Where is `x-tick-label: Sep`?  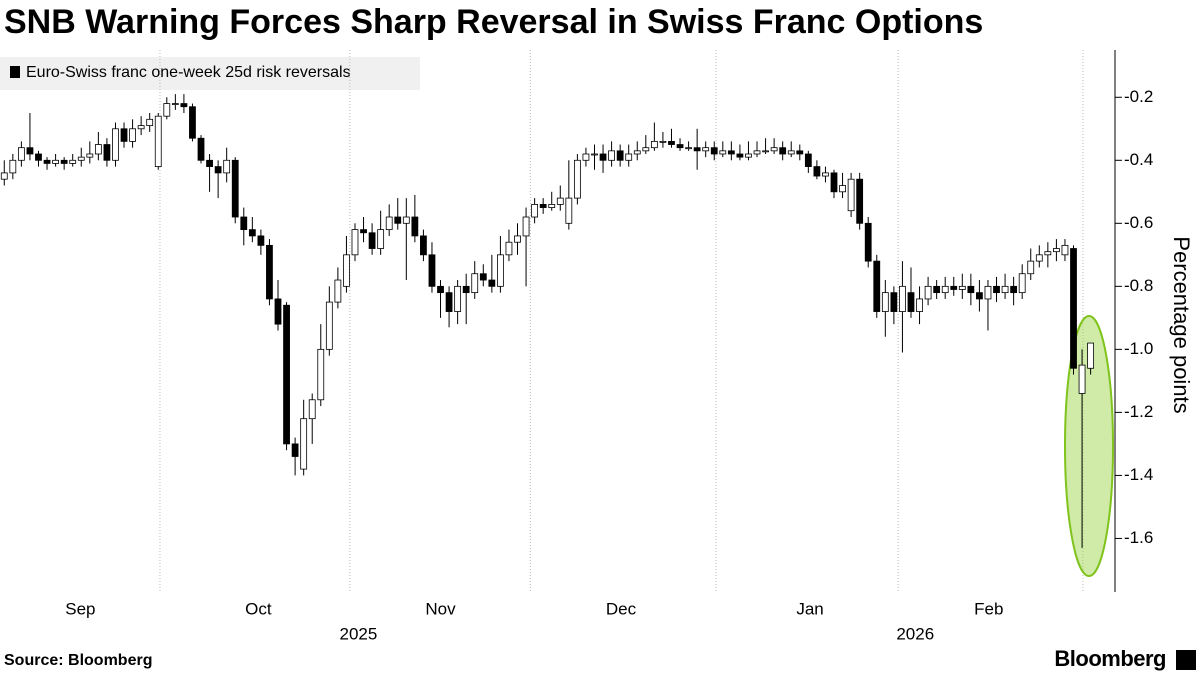 x-tick-label: Sep is located at coordinates (80, 608).